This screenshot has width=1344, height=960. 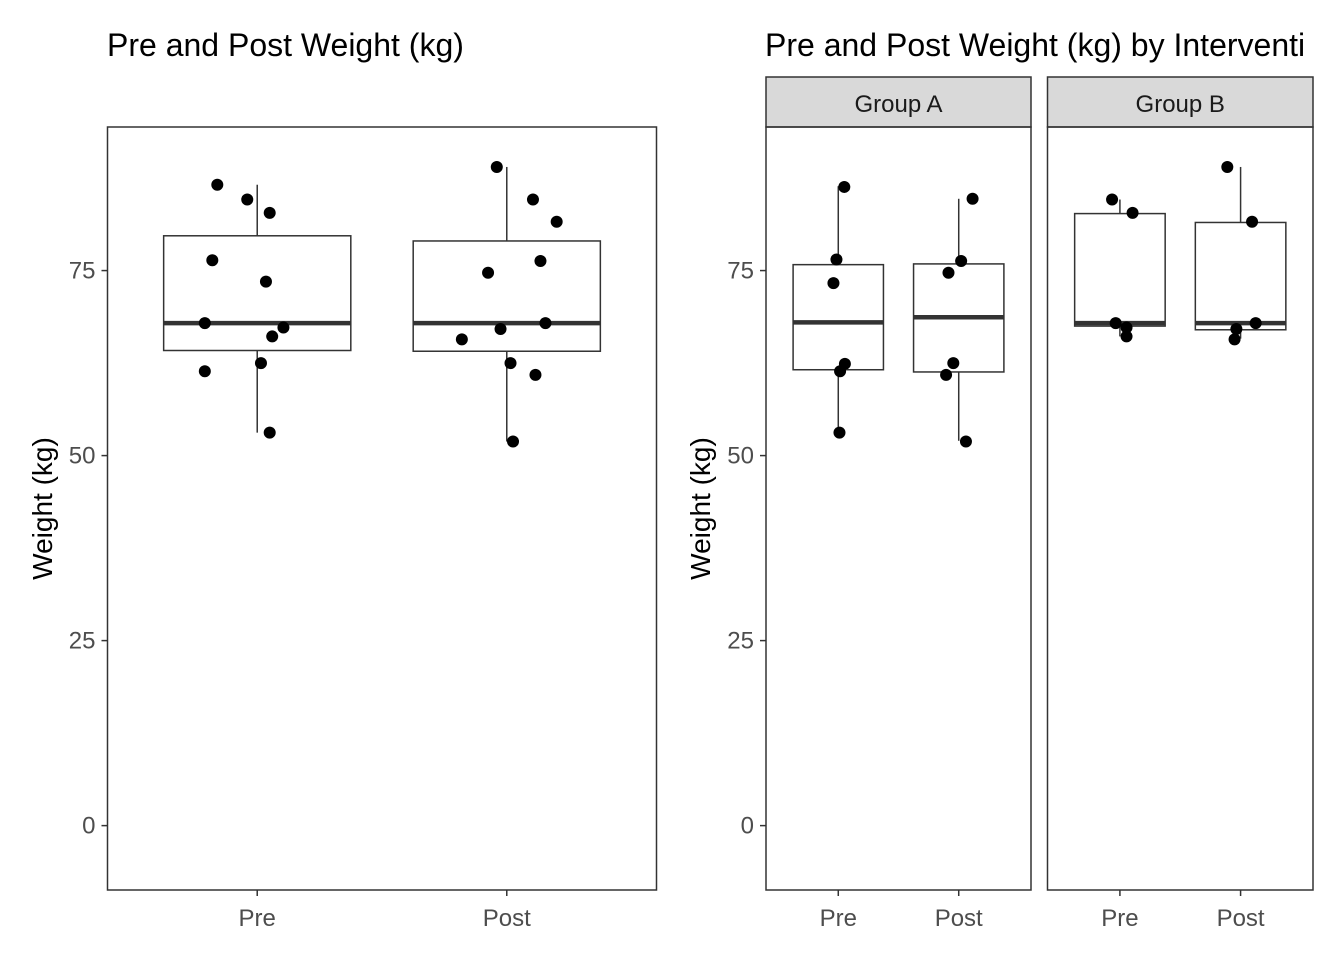 I want to click on facet-strip-label: Group B, so click(x=1180, y=104).